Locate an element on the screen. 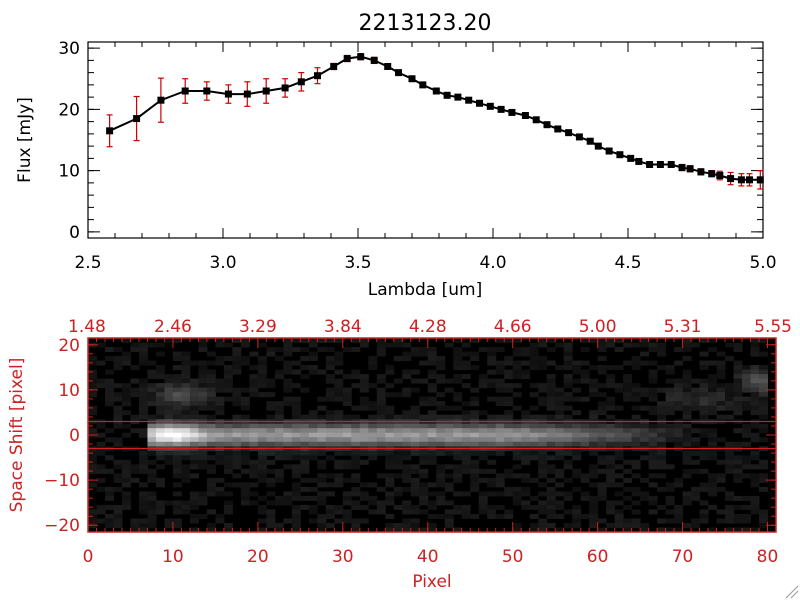 Image resolution: width=800 pixels, height=600 pixels. spectrum-x-tick-label: 3.0 is located at coordinates (222, 263).